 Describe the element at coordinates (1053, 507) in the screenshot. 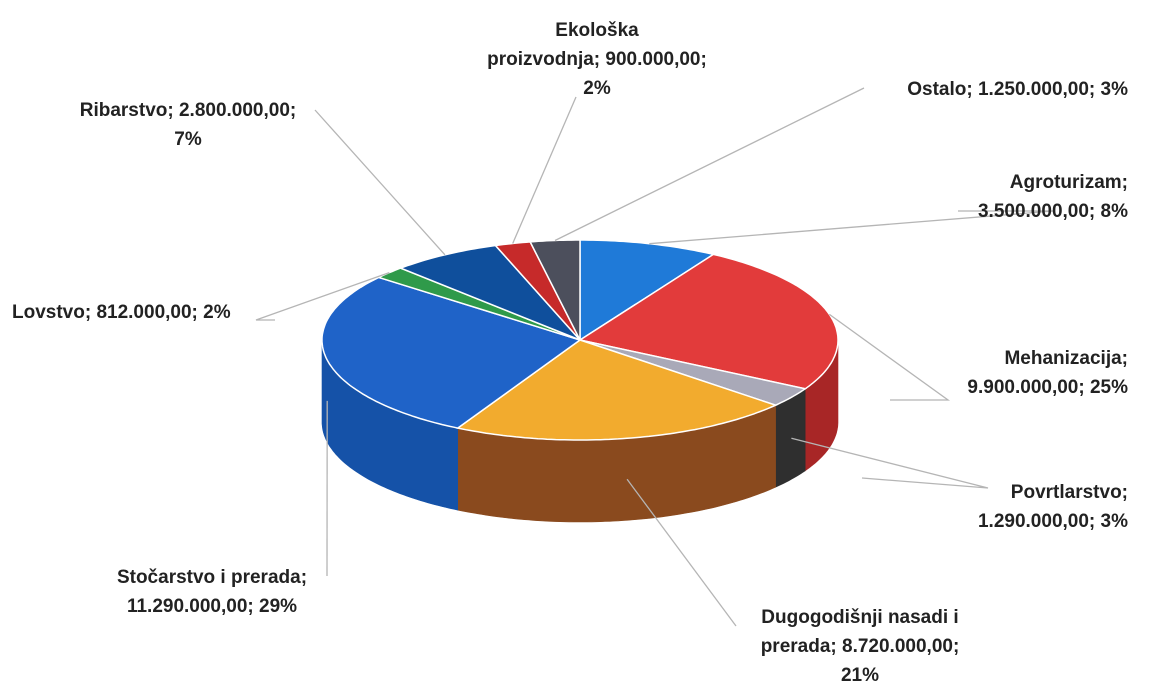

I see `data-label-povrtlarstvo: Povrtlarstvo; 1.290.000,00; 3%` at that location.